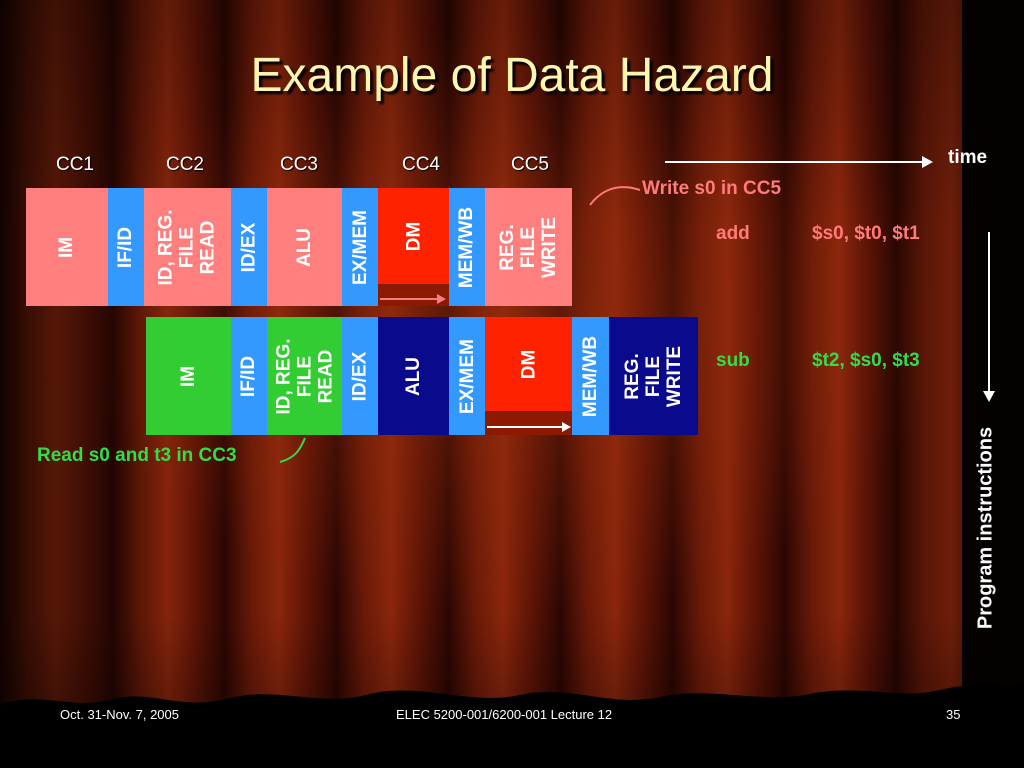  Describe the element at coordinates (119, 714) in the screenshot. I see `footer-date: Oct. 31-Nov. 7, 2005` at that location.